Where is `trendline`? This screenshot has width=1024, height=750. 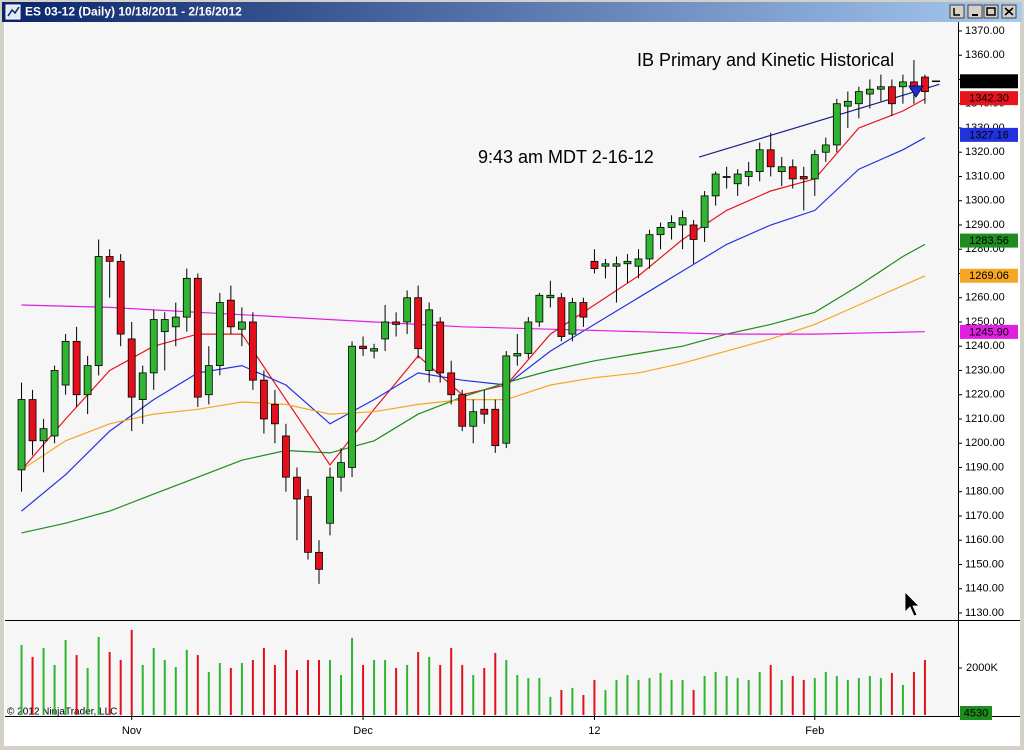
trendline is located at coordinates (819, 120).